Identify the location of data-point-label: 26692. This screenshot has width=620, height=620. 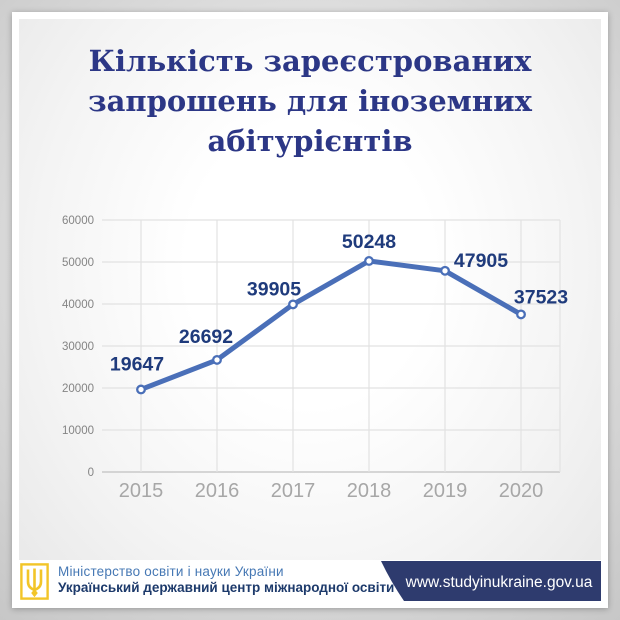
(206, 337).